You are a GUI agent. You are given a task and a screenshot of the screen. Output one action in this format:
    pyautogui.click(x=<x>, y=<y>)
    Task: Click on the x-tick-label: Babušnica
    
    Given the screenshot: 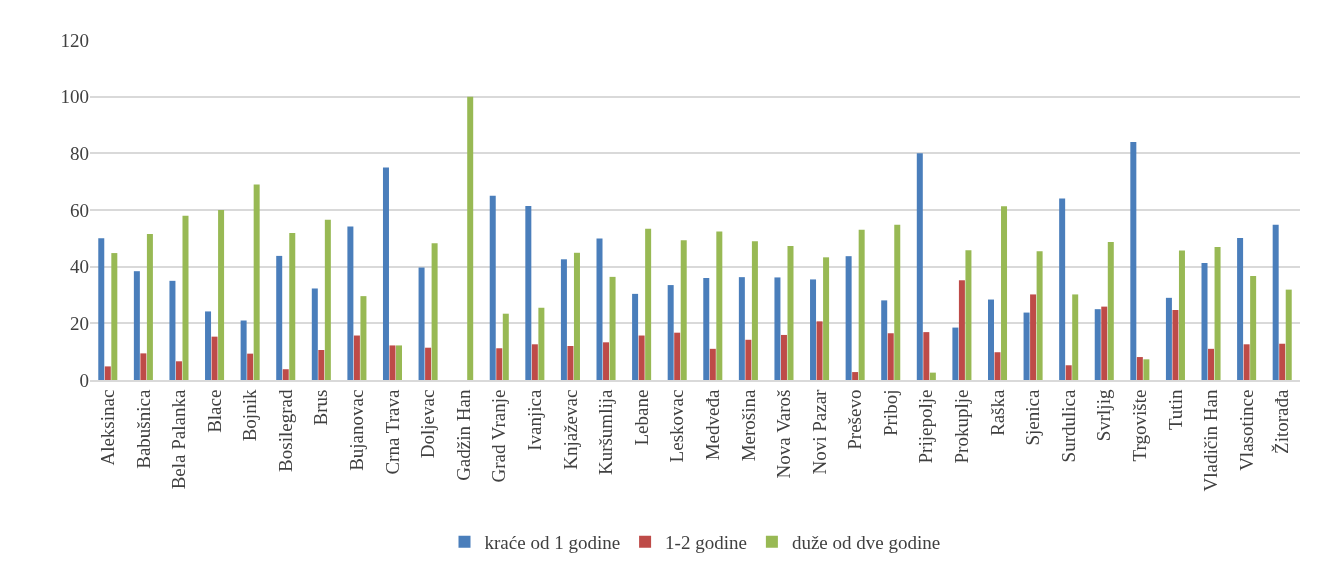 What is the action you would take?
    pyautogui.click(x=143, y=429)
    